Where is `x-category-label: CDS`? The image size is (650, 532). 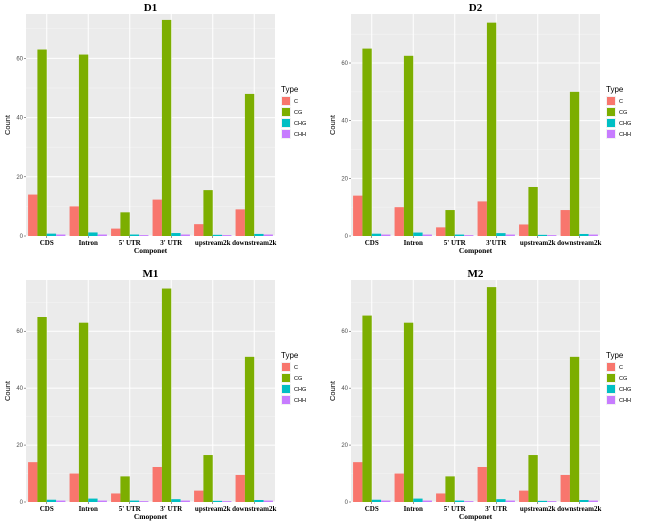 x-category-label: CDS is located at coordinates (47, 243).